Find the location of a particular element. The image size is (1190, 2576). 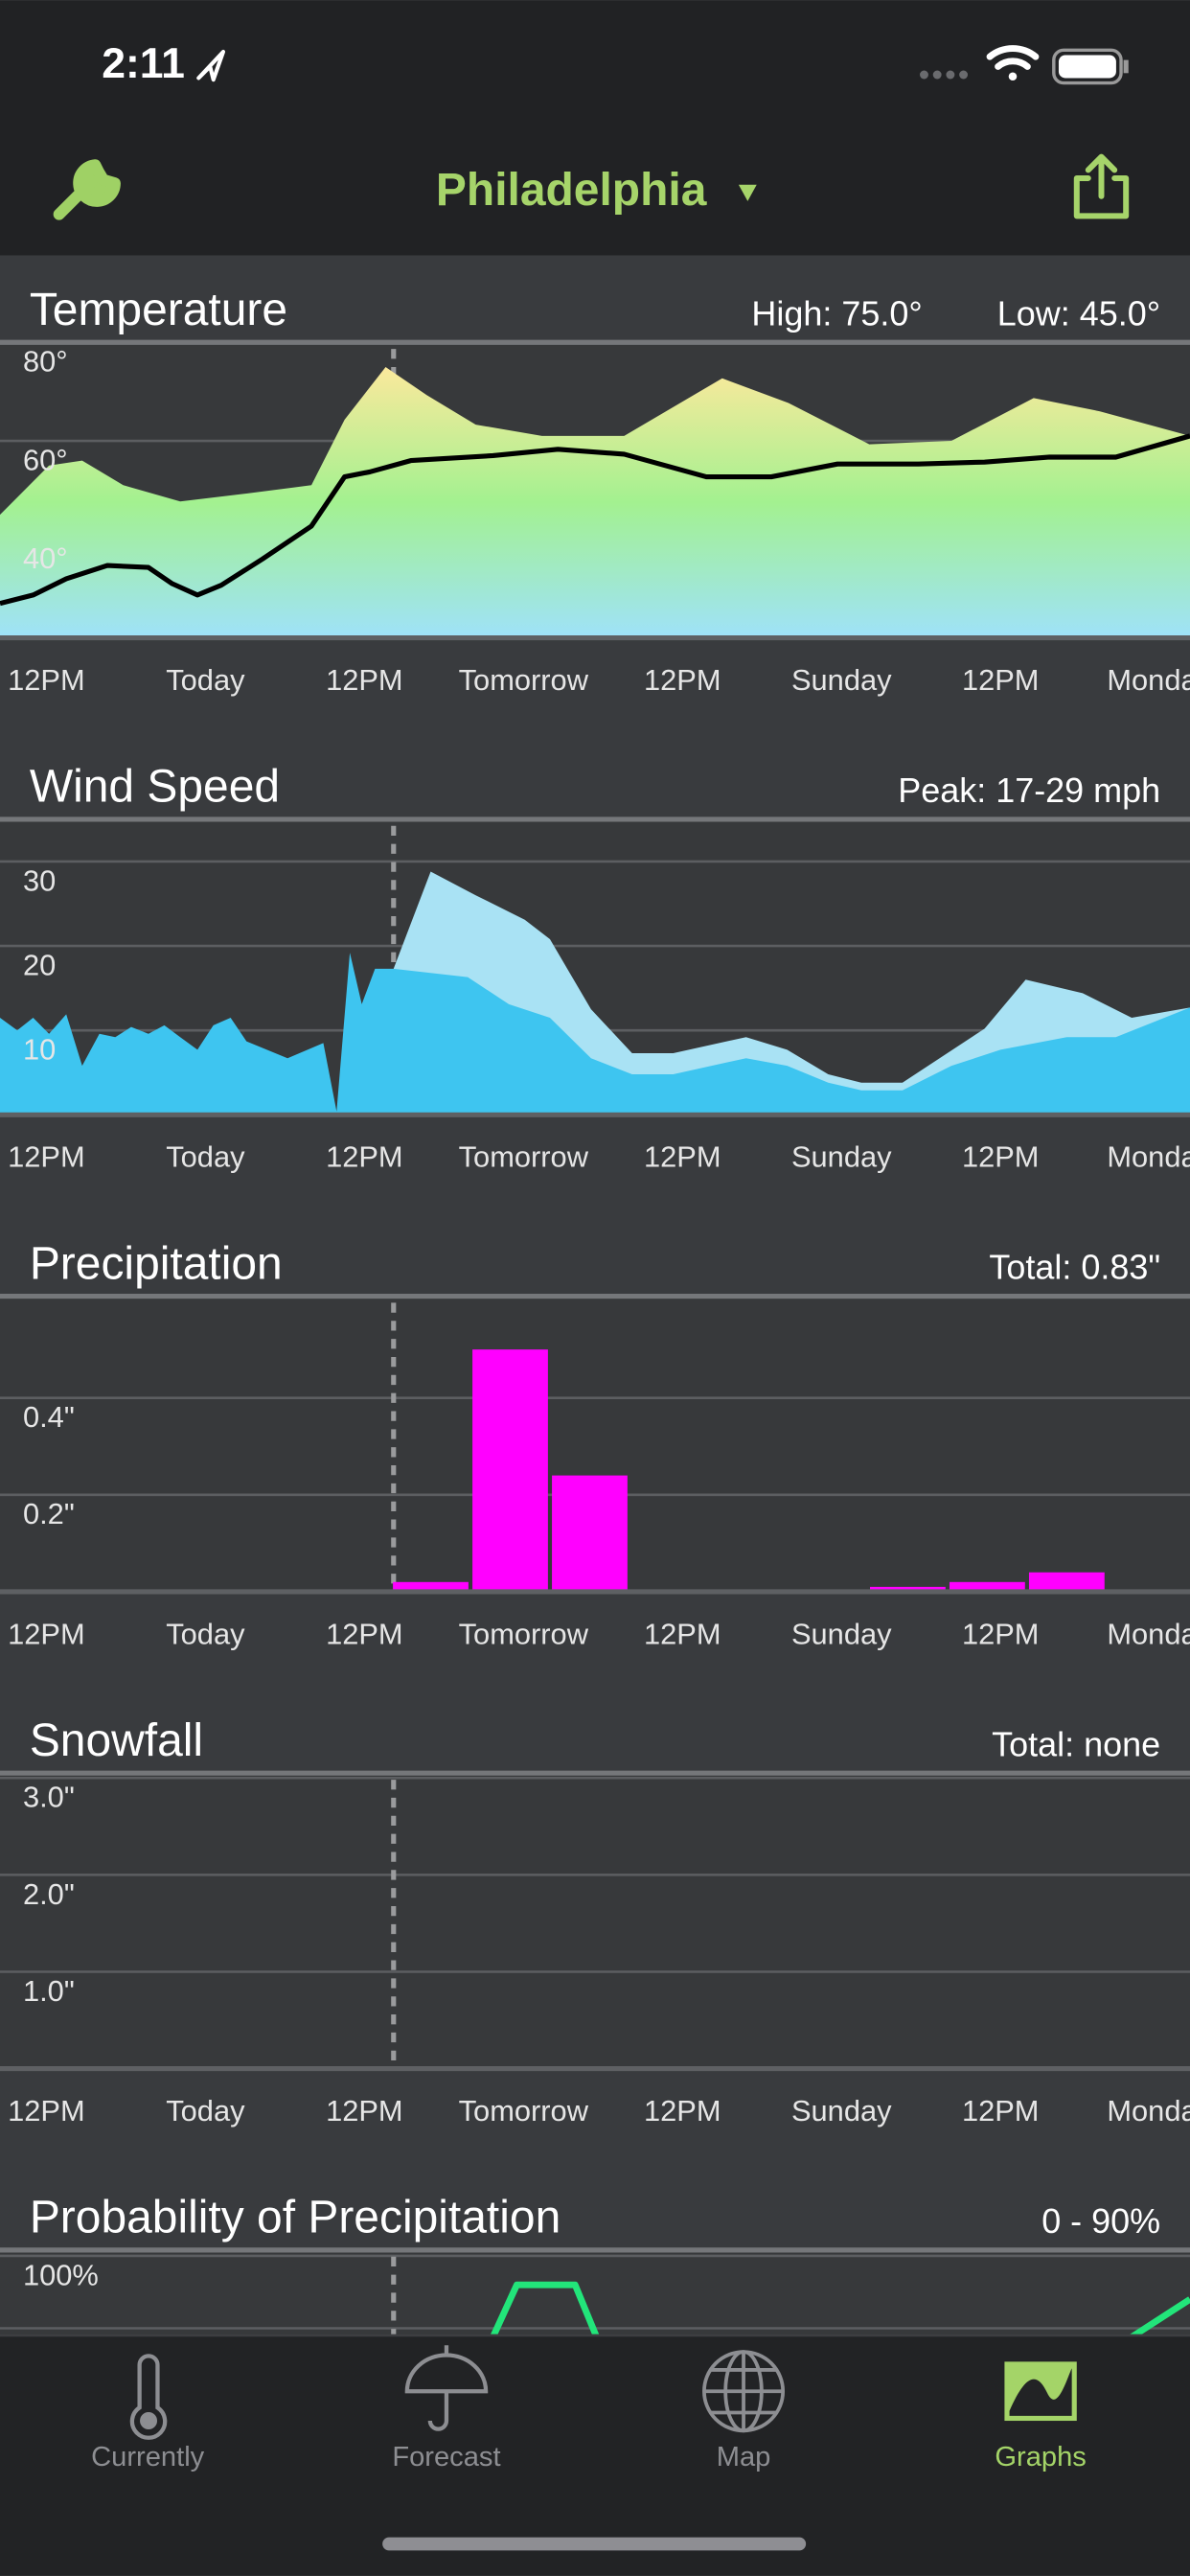

nav-title: Philadelphia is located at coordinates (572, 190).